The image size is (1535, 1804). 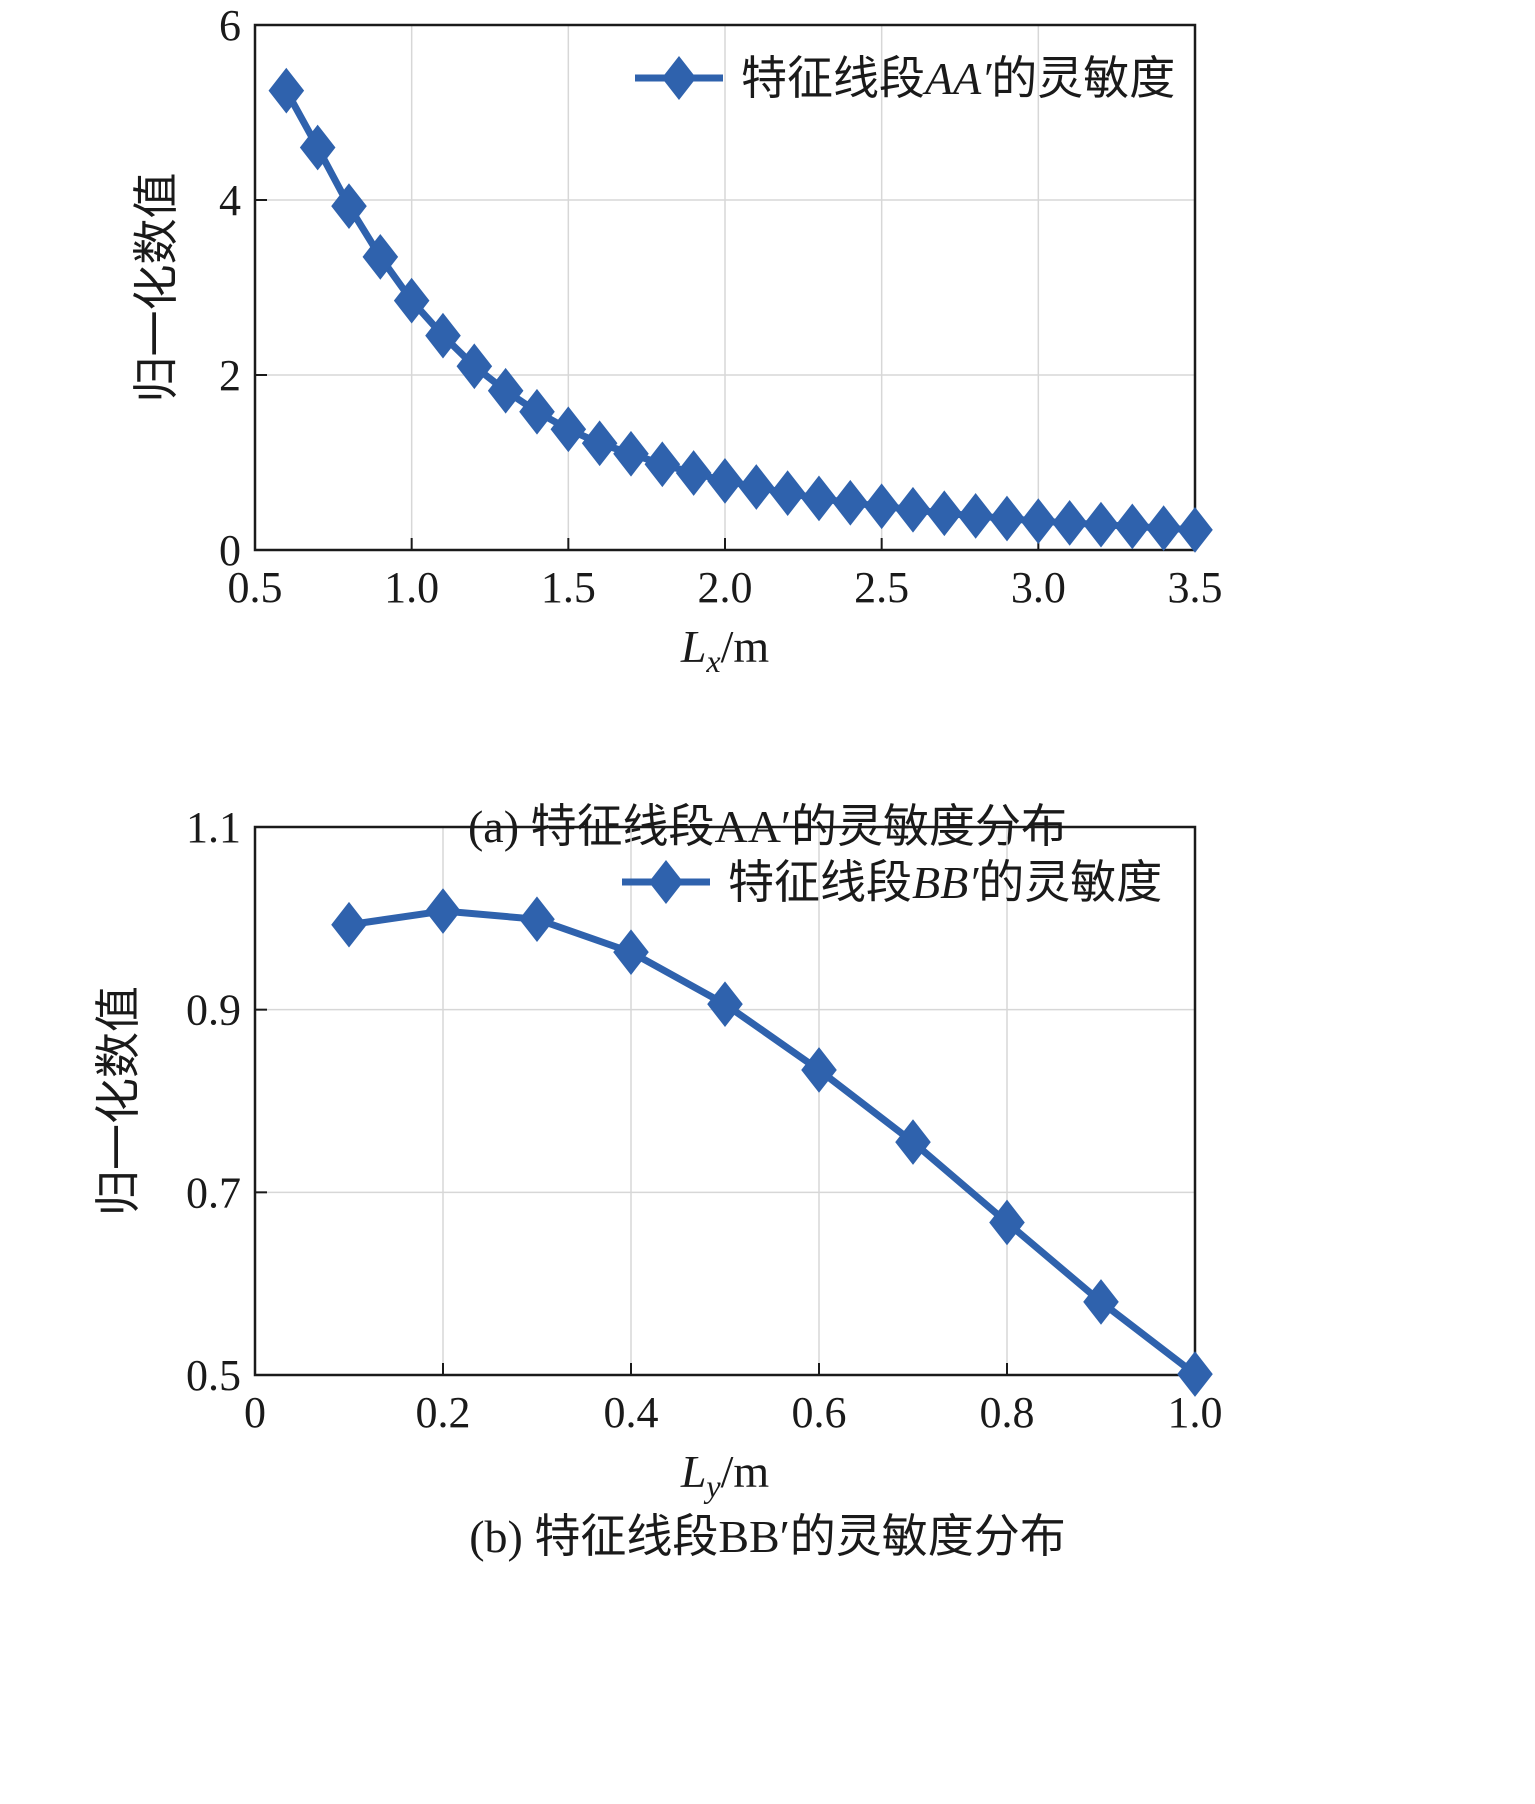 I want to click on y-tick-label: 0.9, so click(x=213, y=1010).